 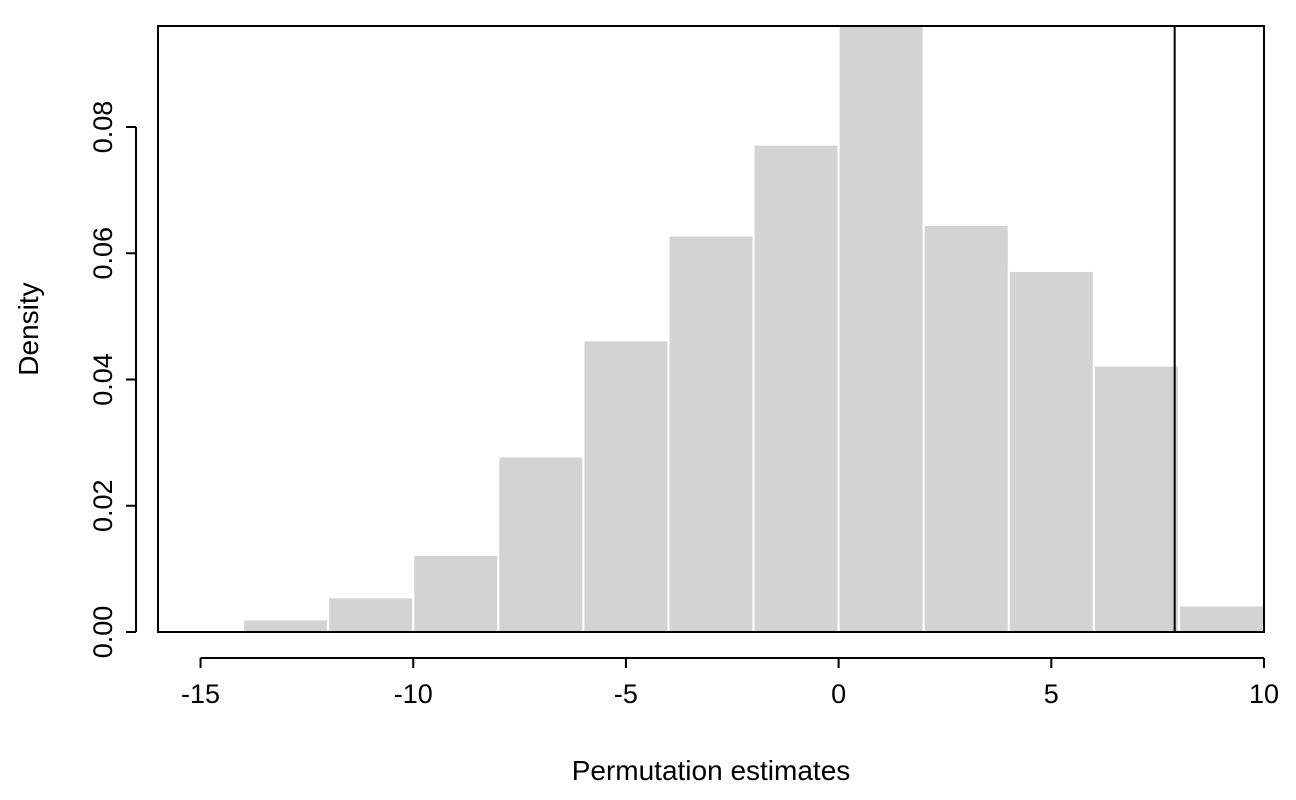 I want to click on x-tick-label: -5, so click(x=626, y=694).